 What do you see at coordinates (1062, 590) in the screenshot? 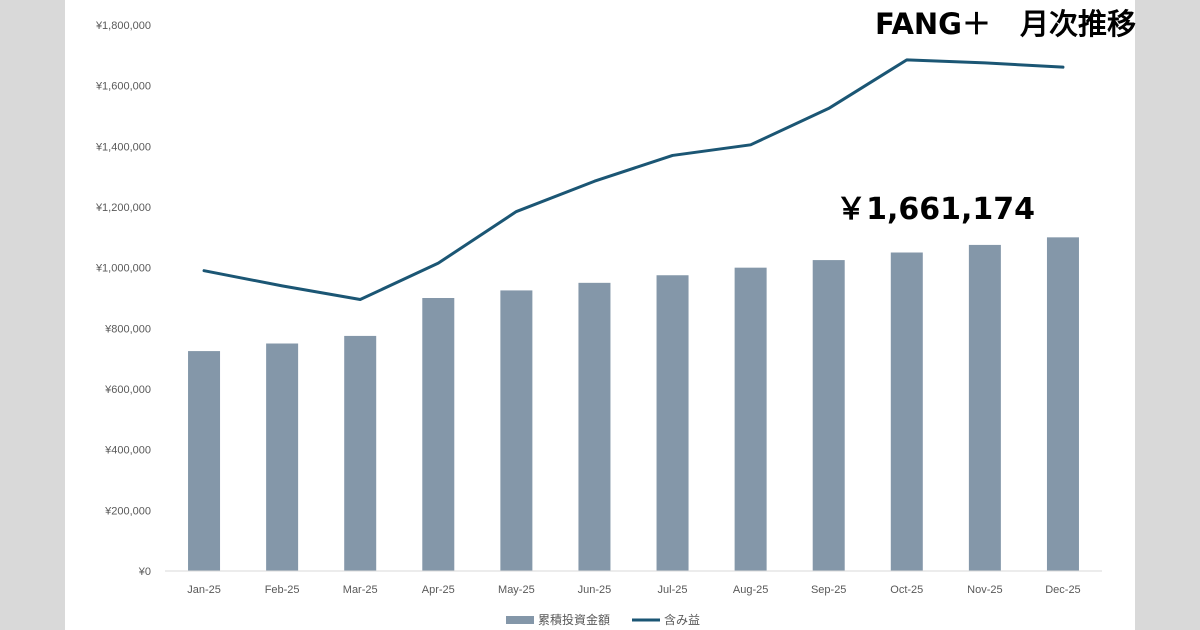
I see `x-tick-label: Dec-25` at bounding box center [1062, 590].